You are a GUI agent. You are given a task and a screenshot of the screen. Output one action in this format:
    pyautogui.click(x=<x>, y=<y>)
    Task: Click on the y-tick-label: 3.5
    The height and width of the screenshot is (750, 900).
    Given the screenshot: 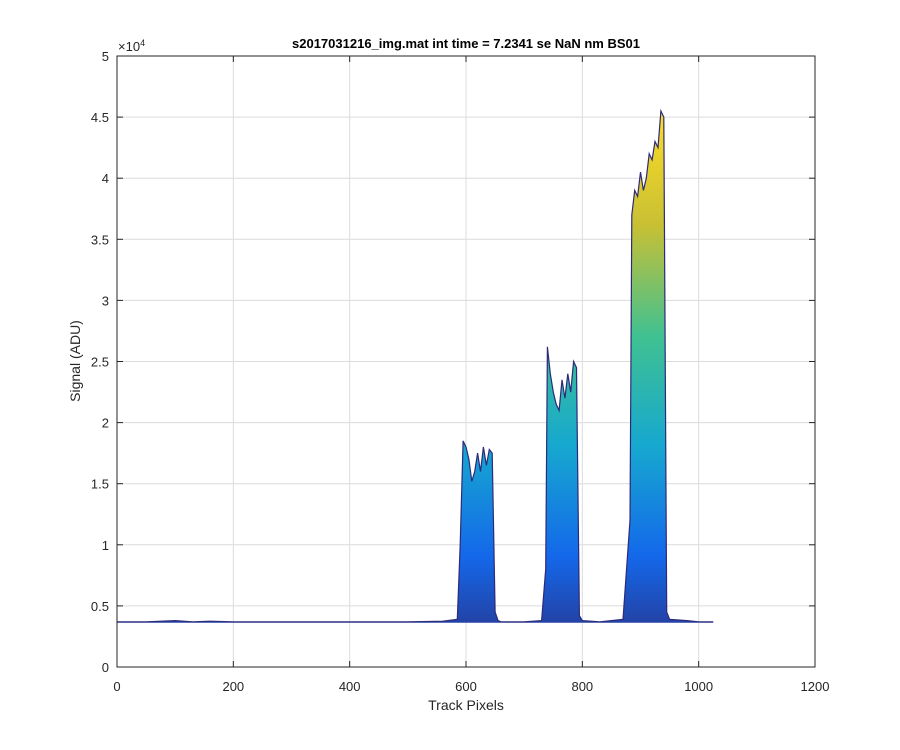 What is the action you would take?
    pyautogui.click(x=100, y=239)
    